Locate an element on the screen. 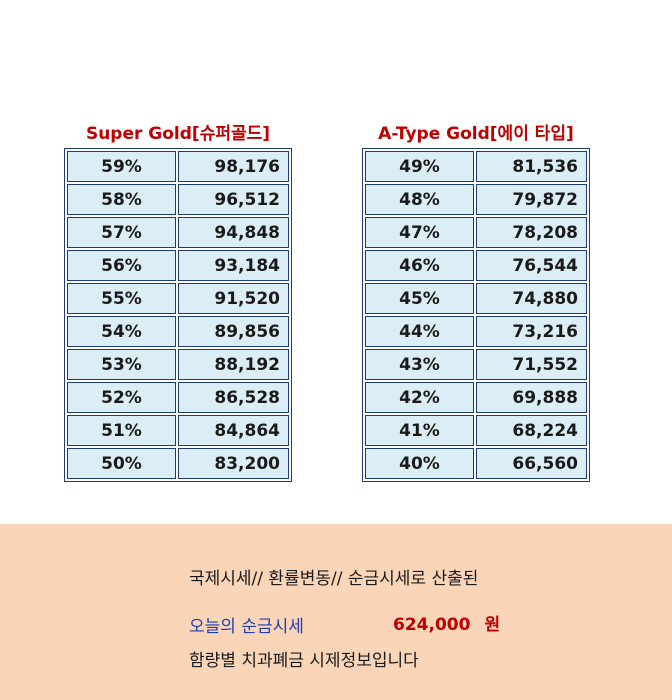 The image size is (672, 700). table-row: 55% 91,520 is located at coordinates (178, 298).